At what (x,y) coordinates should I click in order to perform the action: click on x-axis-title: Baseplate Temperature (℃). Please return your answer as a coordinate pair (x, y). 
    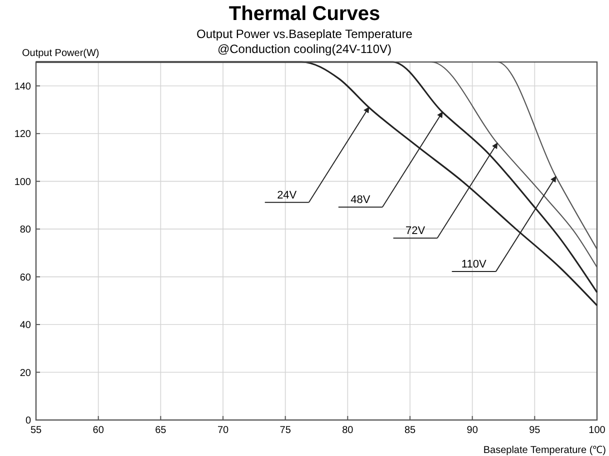
    Looking at the image, I should click on (544, 450).